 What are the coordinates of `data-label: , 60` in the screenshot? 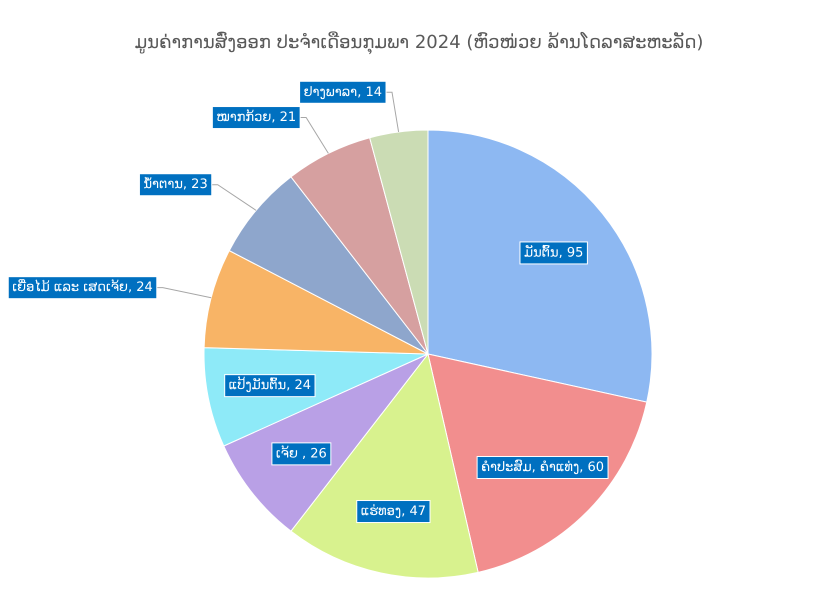 It's located at (591, 468).